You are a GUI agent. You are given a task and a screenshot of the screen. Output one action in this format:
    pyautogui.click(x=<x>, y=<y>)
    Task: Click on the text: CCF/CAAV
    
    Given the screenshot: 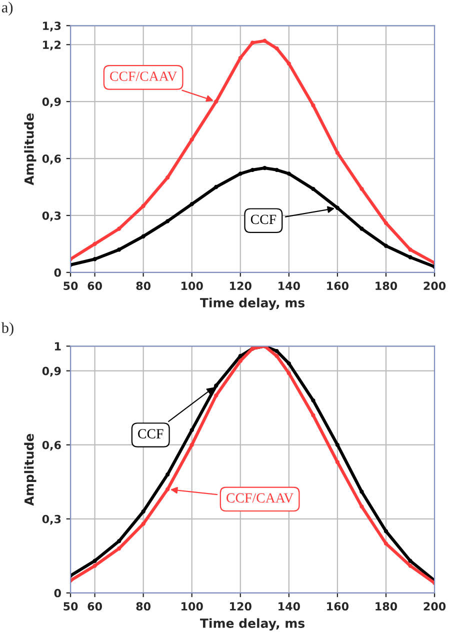 What is the action you would take?
    pyautogui.click(x=144, y=77)
    